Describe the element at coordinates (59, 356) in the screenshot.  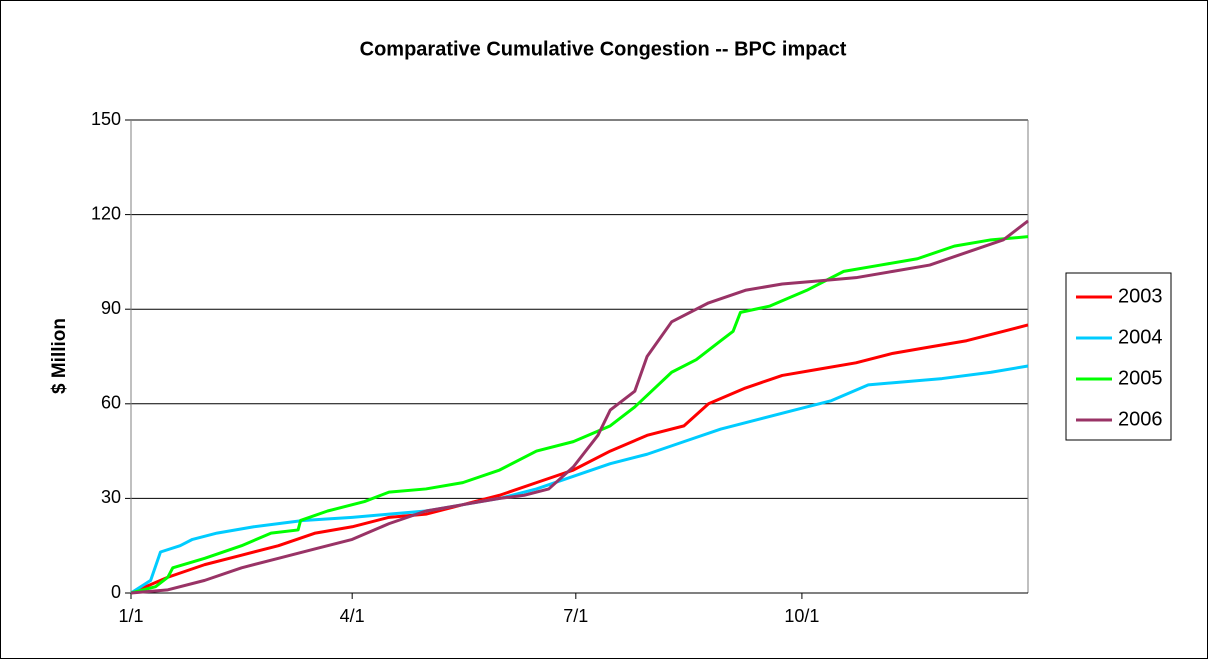
I see `y-axis-label: $ Million` at that location.